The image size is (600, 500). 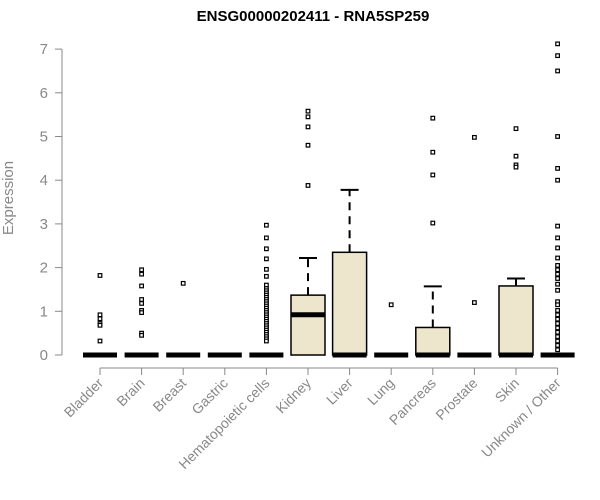 I want to click on x-tick-label: Bladder, so click(x=84, y=398).